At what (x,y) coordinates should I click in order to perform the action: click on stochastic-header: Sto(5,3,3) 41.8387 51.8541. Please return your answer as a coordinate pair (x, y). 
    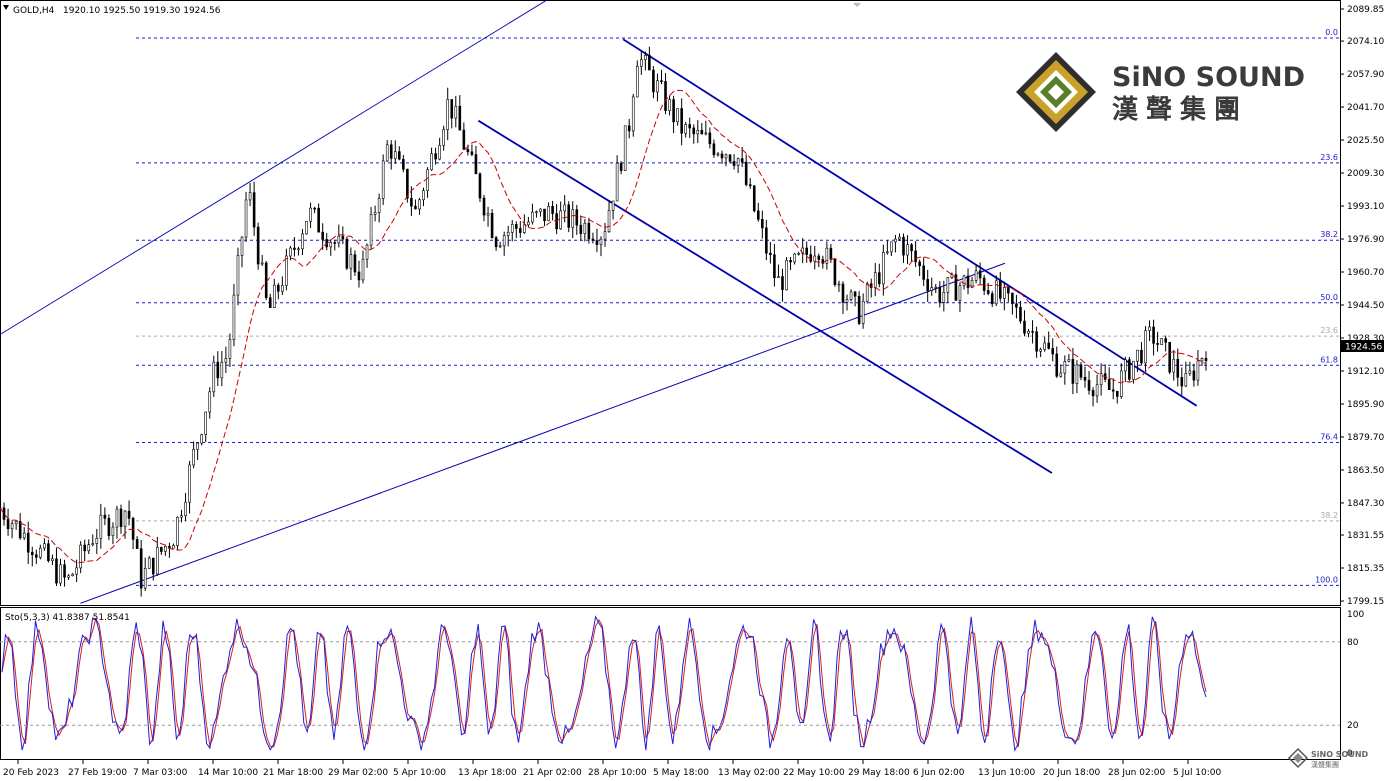
    Looking at the image, I should click on (67, 618).